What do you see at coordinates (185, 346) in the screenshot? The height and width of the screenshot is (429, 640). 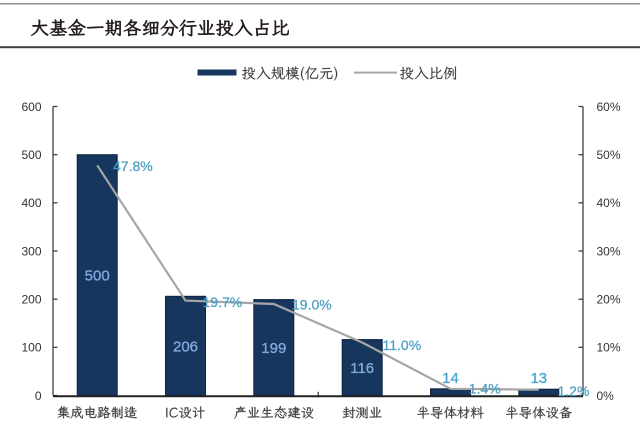 I see `svg-text: 206` at bounding box center [185, 346].